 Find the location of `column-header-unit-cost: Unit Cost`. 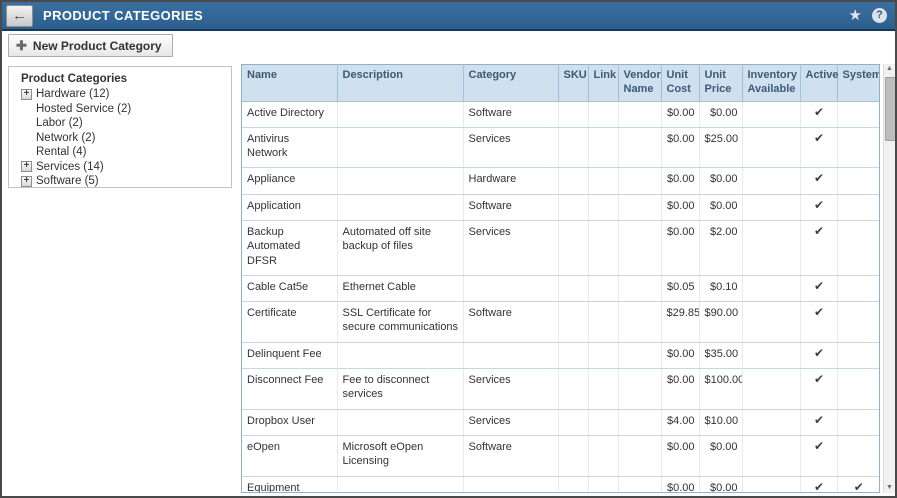

column-header-unit-cost: Unit Cost is located at coordinates (680, 83).